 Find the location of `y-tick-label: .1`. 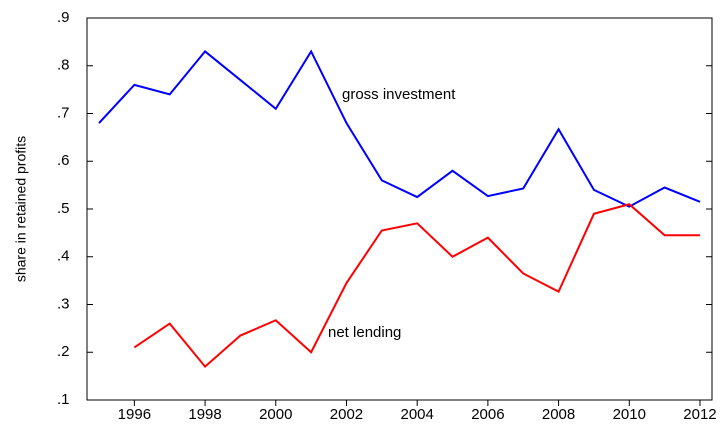

y-tick-label: .1 is located at coordinates (63, 399).